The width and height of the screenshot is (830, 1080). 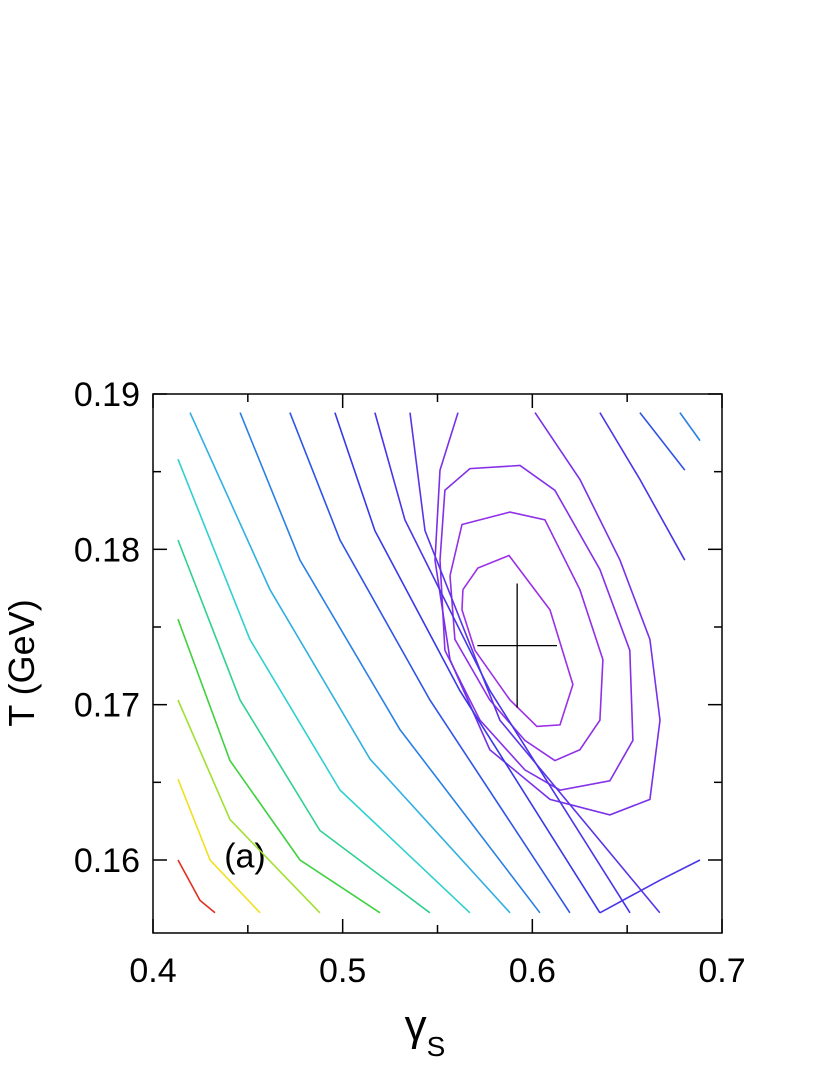 I want to click on x-tick-label: 0.7, so click(x=721, y=971).